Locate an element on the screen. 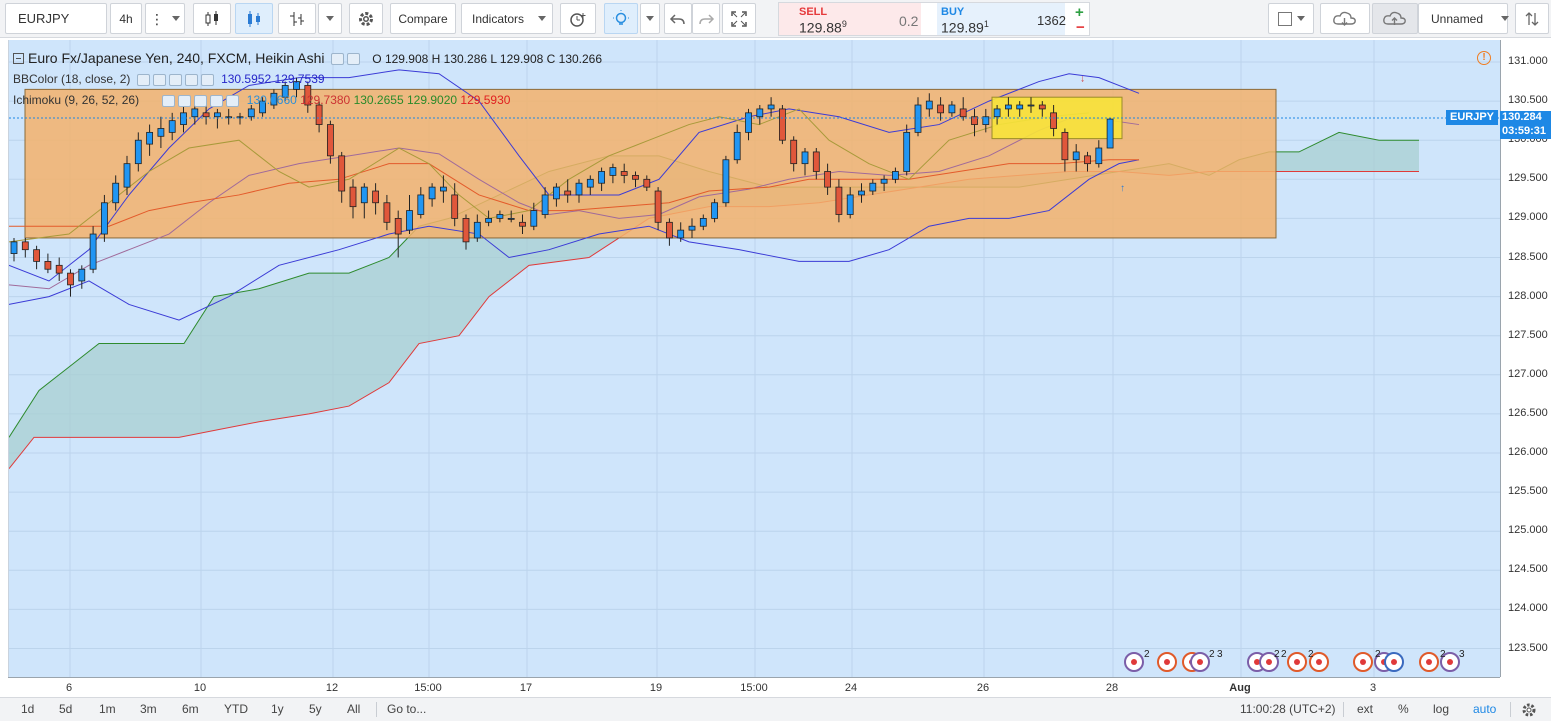 This screenshot has width=1551, height=721. clock-timezone: 11:00:28 (UTC+2) is located at coordinates (1288, 709).